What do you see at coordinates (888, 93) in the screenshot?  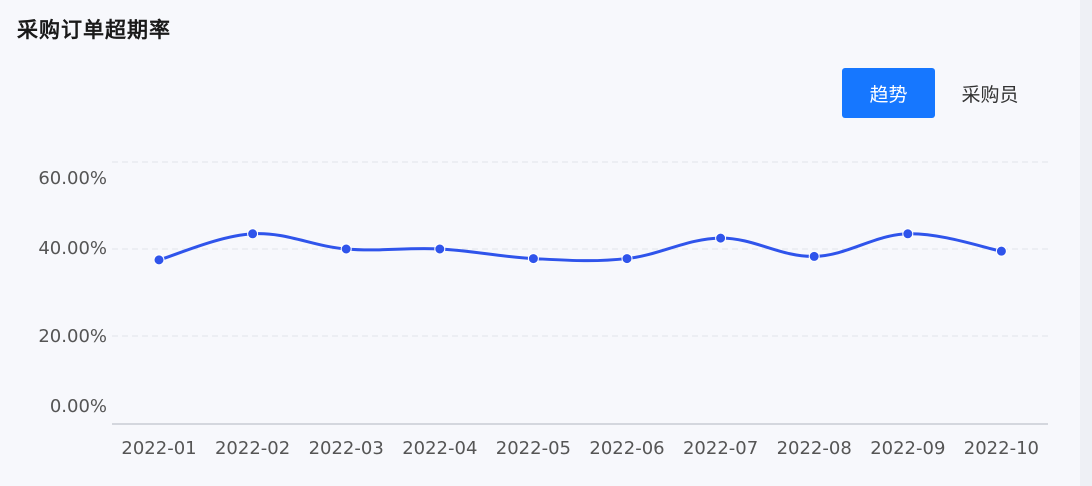 I see `tab-trend: 趋势` at bounding box center [888, 93].